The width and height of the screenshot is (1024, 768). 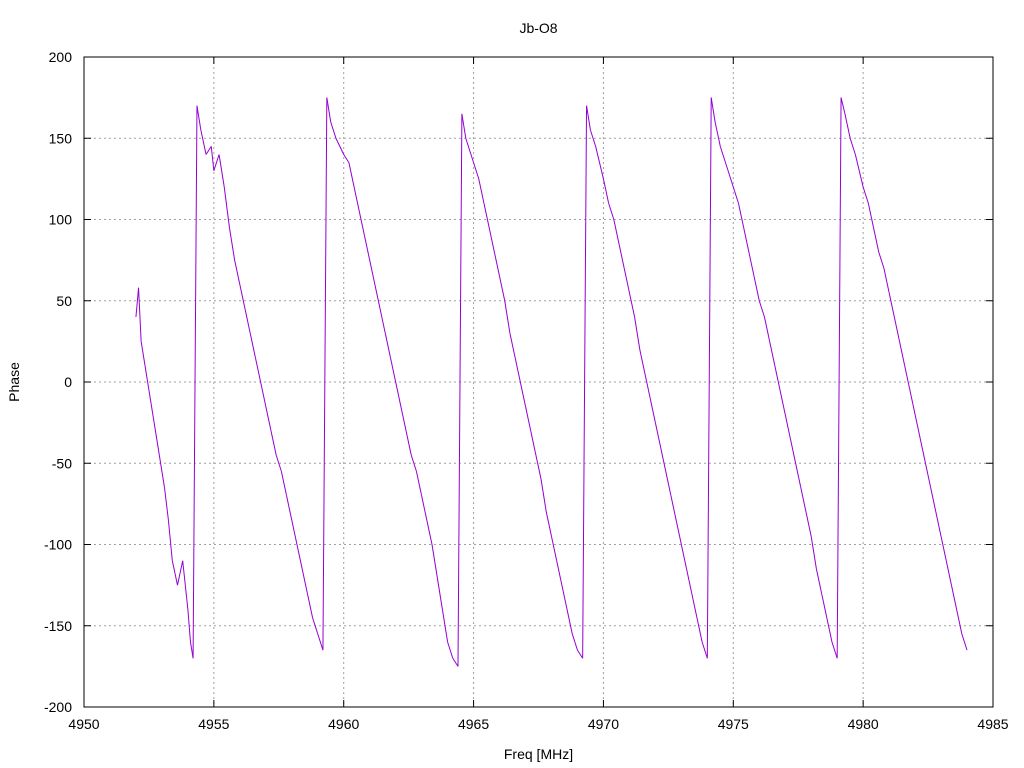 I want to click on y-tick-label: -100, so click(x=58, y=545).